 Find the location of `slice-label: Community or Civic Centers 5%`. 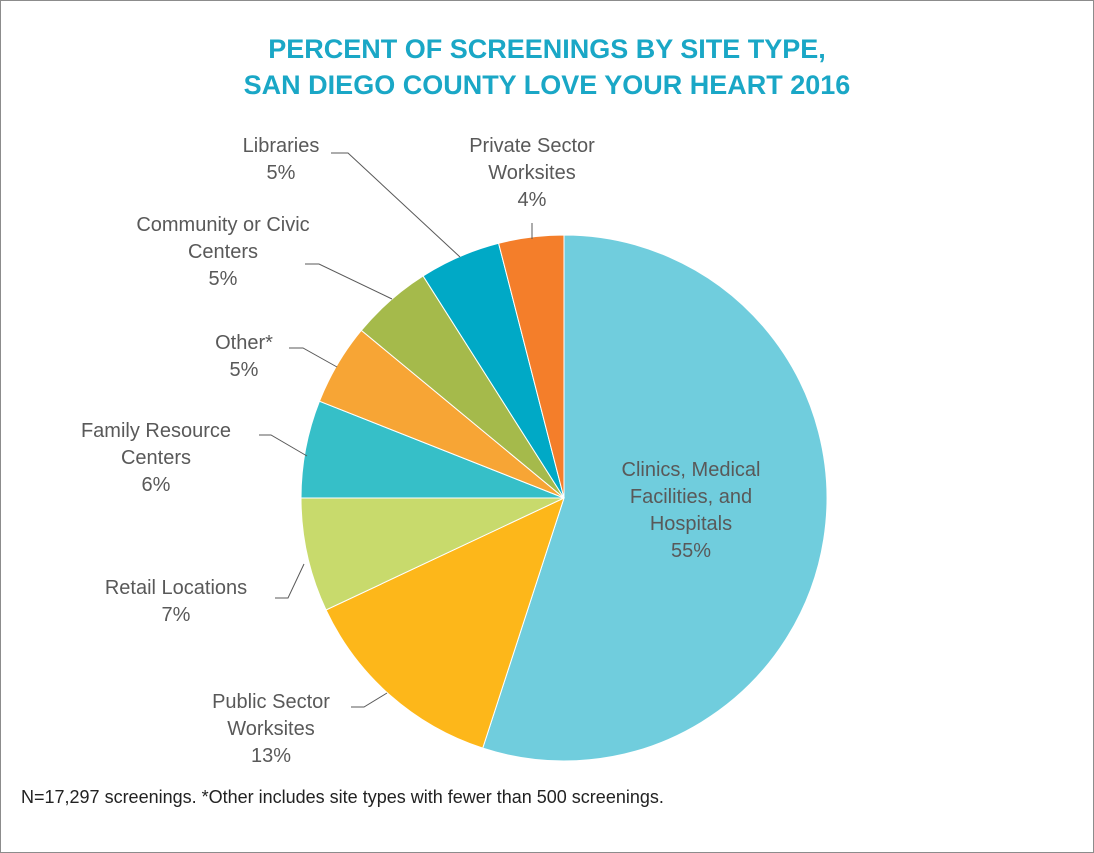

slice-label: Community or Civic Centers 5% is located at coordinates (223, 252).